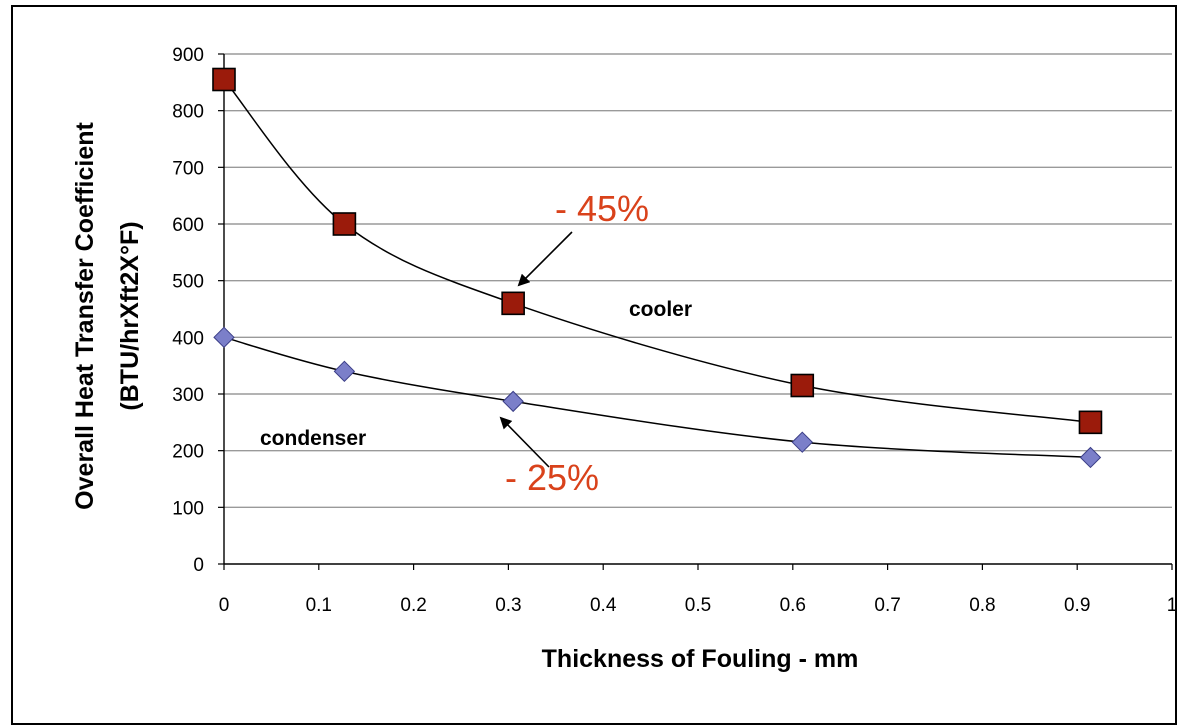 This screenshot has width=1180, height=725. I want to click on y-tick-label: 900, so click(188, 55).